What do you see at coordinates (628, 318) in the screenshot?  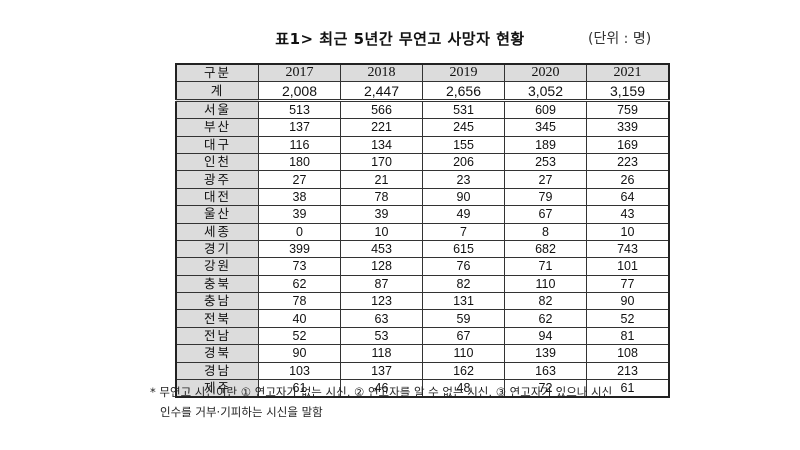 I see `table-cell: 52` at bounding box center [628, 318].